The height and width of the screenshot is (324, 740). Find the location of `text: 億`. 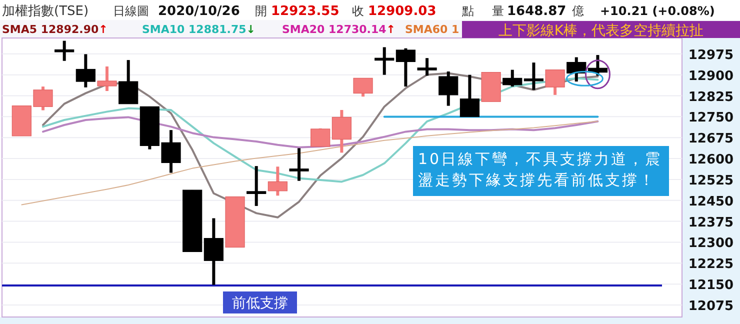

text: 億 is located at coordinates (578, 11).